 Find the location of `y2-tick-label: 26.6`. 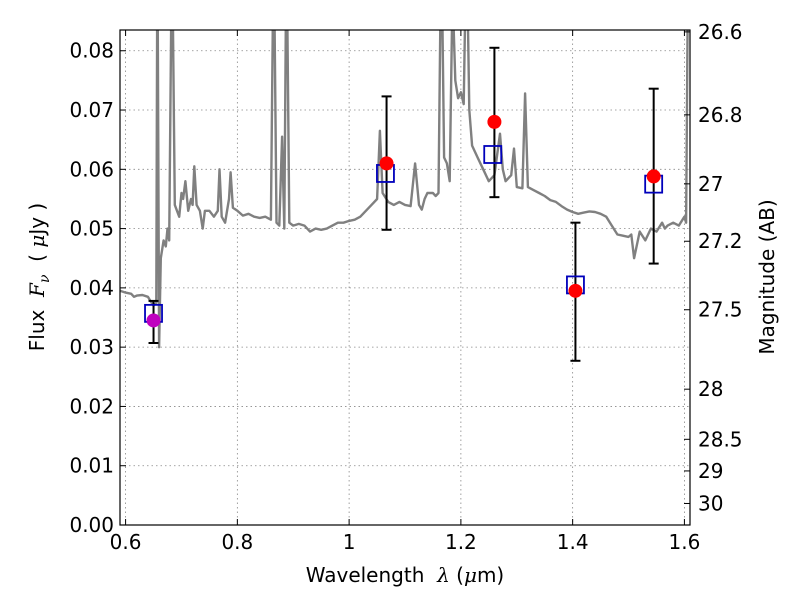

y2-tick-label: 26.6 is located at coordinates (720, 32).